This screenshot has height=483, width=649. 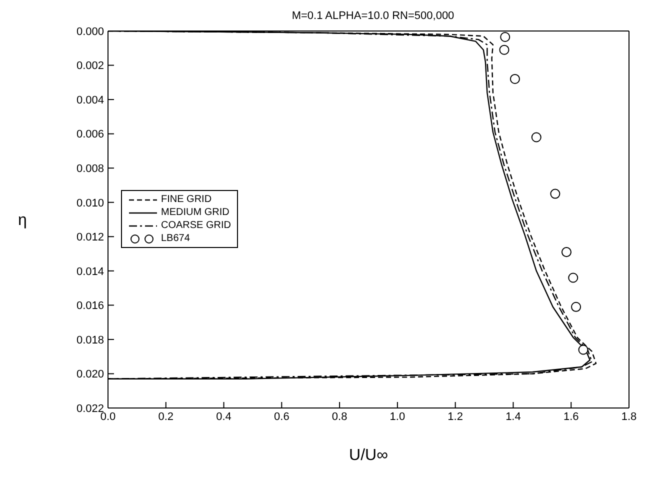 What do you see at coordinates (166, 416) in the screenshot?
I see `x-tick-label: 0.2` at bounding box center [166, 416].